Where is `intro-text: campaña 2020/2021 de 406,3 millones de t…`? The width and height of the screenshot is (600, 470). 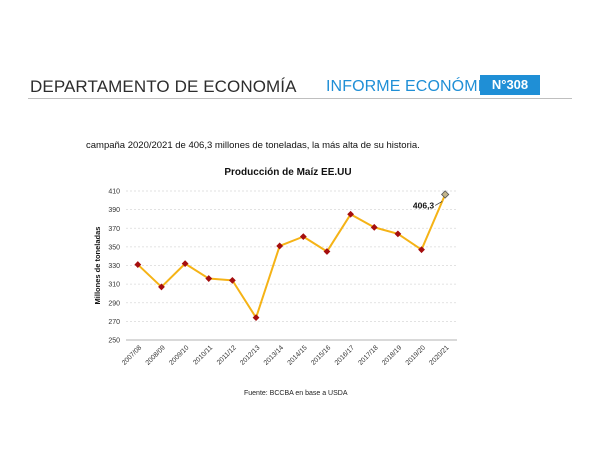 intro-text: campaña 2020/2021 de 406,3 millones de t… is located at coordinates (253, 145).